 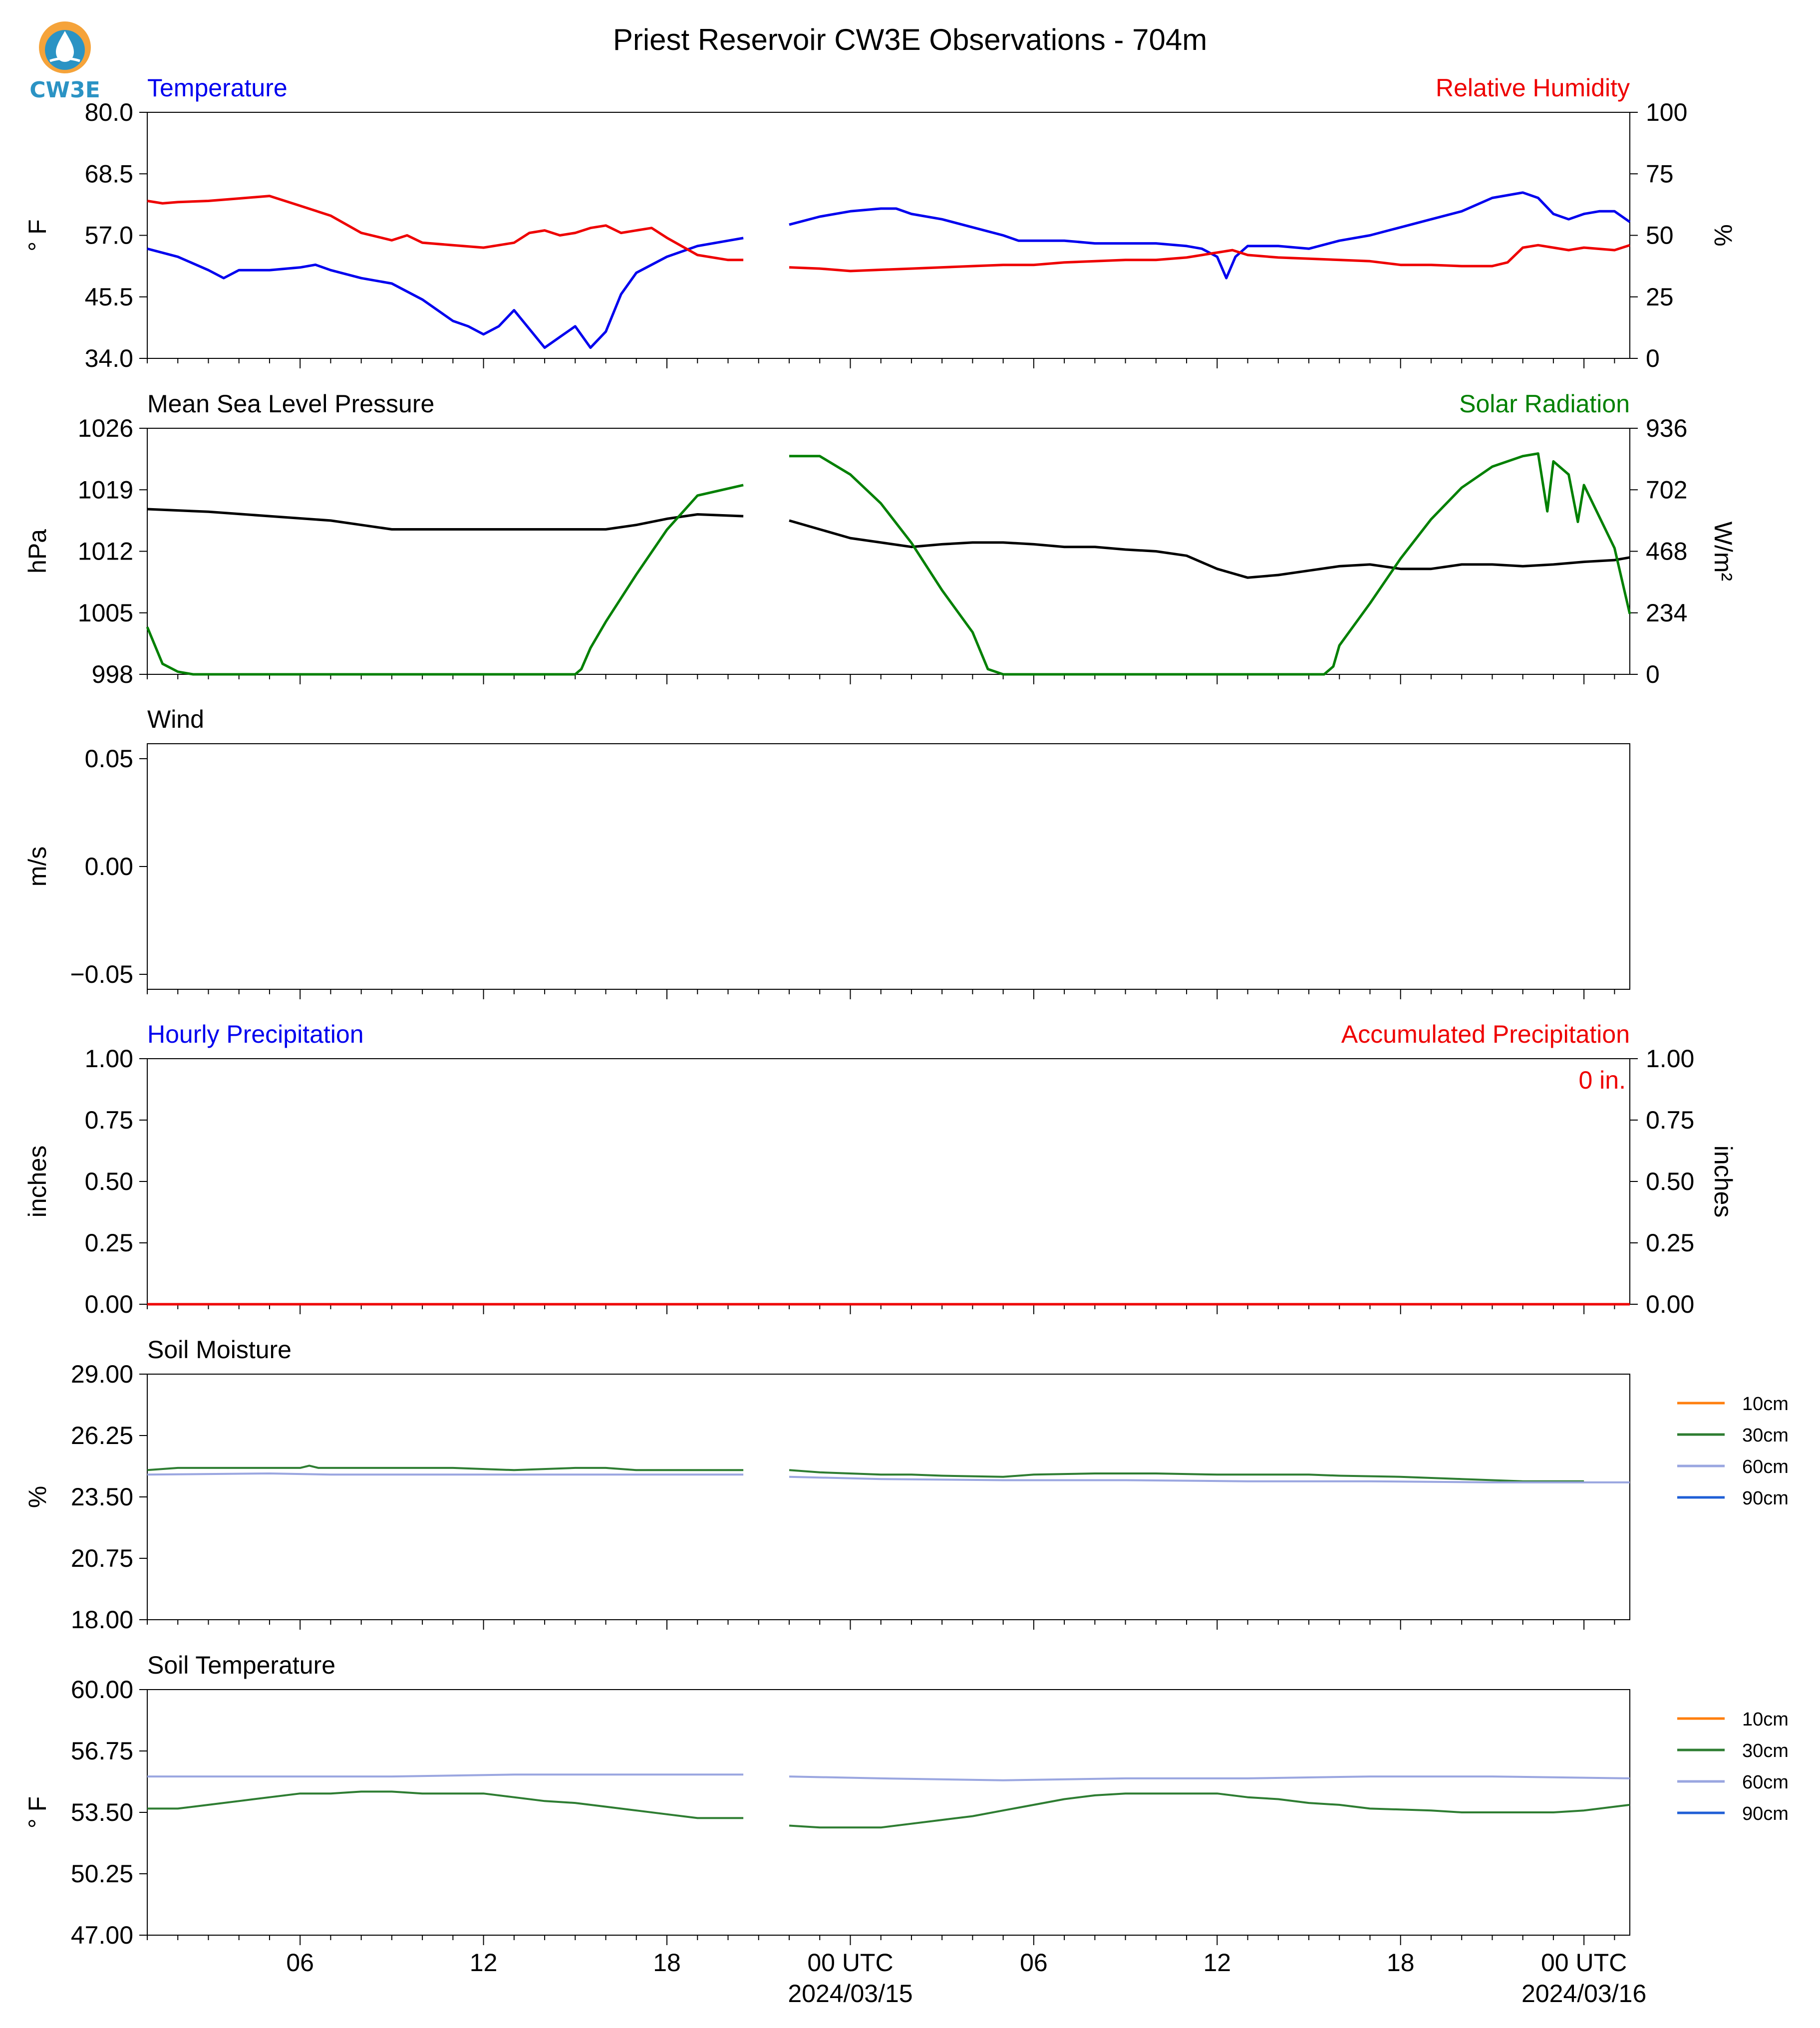 What do you see at coordinates (241, 1665) in the screenshot?
I see `panel-title: Soil Temperature` at bounding box center [241, 1665].